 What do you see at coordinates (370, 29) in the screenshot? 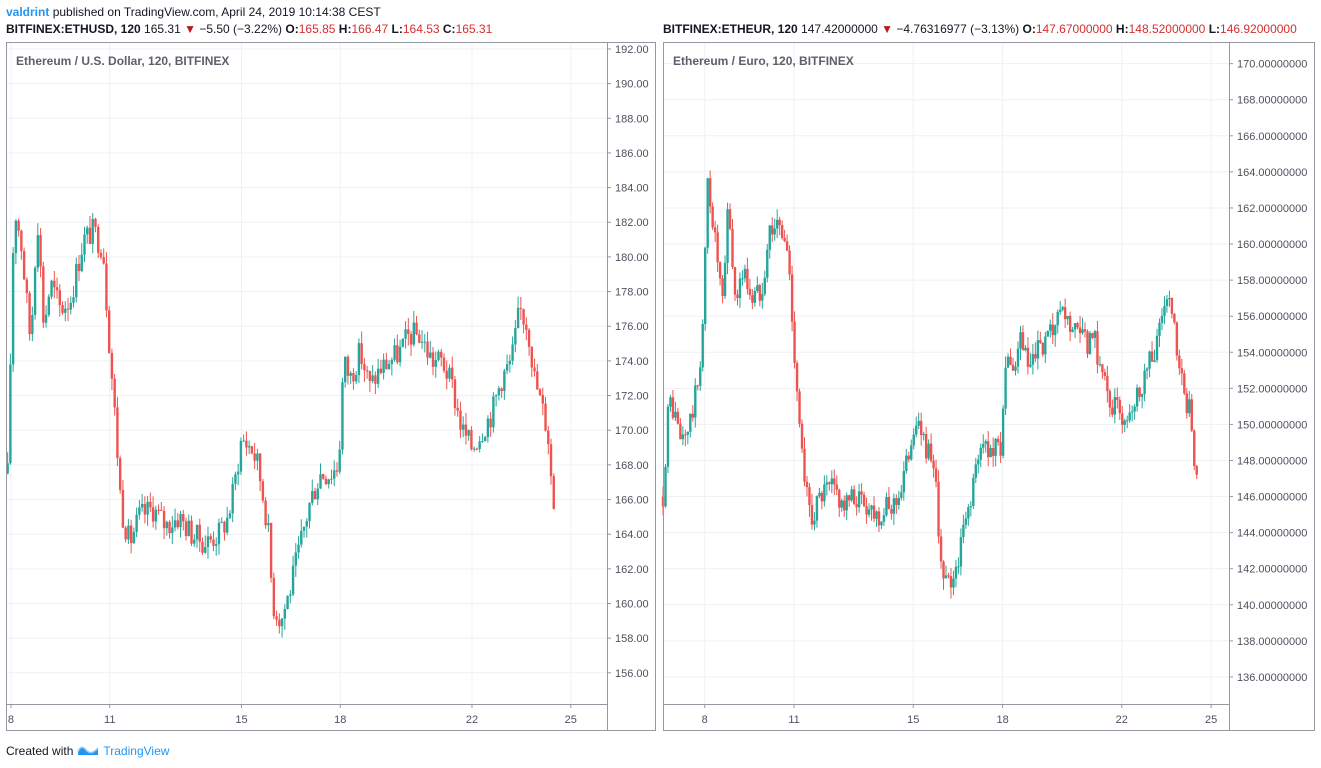
I see `legend-high: 166.47` at bounding box center [370, 29].